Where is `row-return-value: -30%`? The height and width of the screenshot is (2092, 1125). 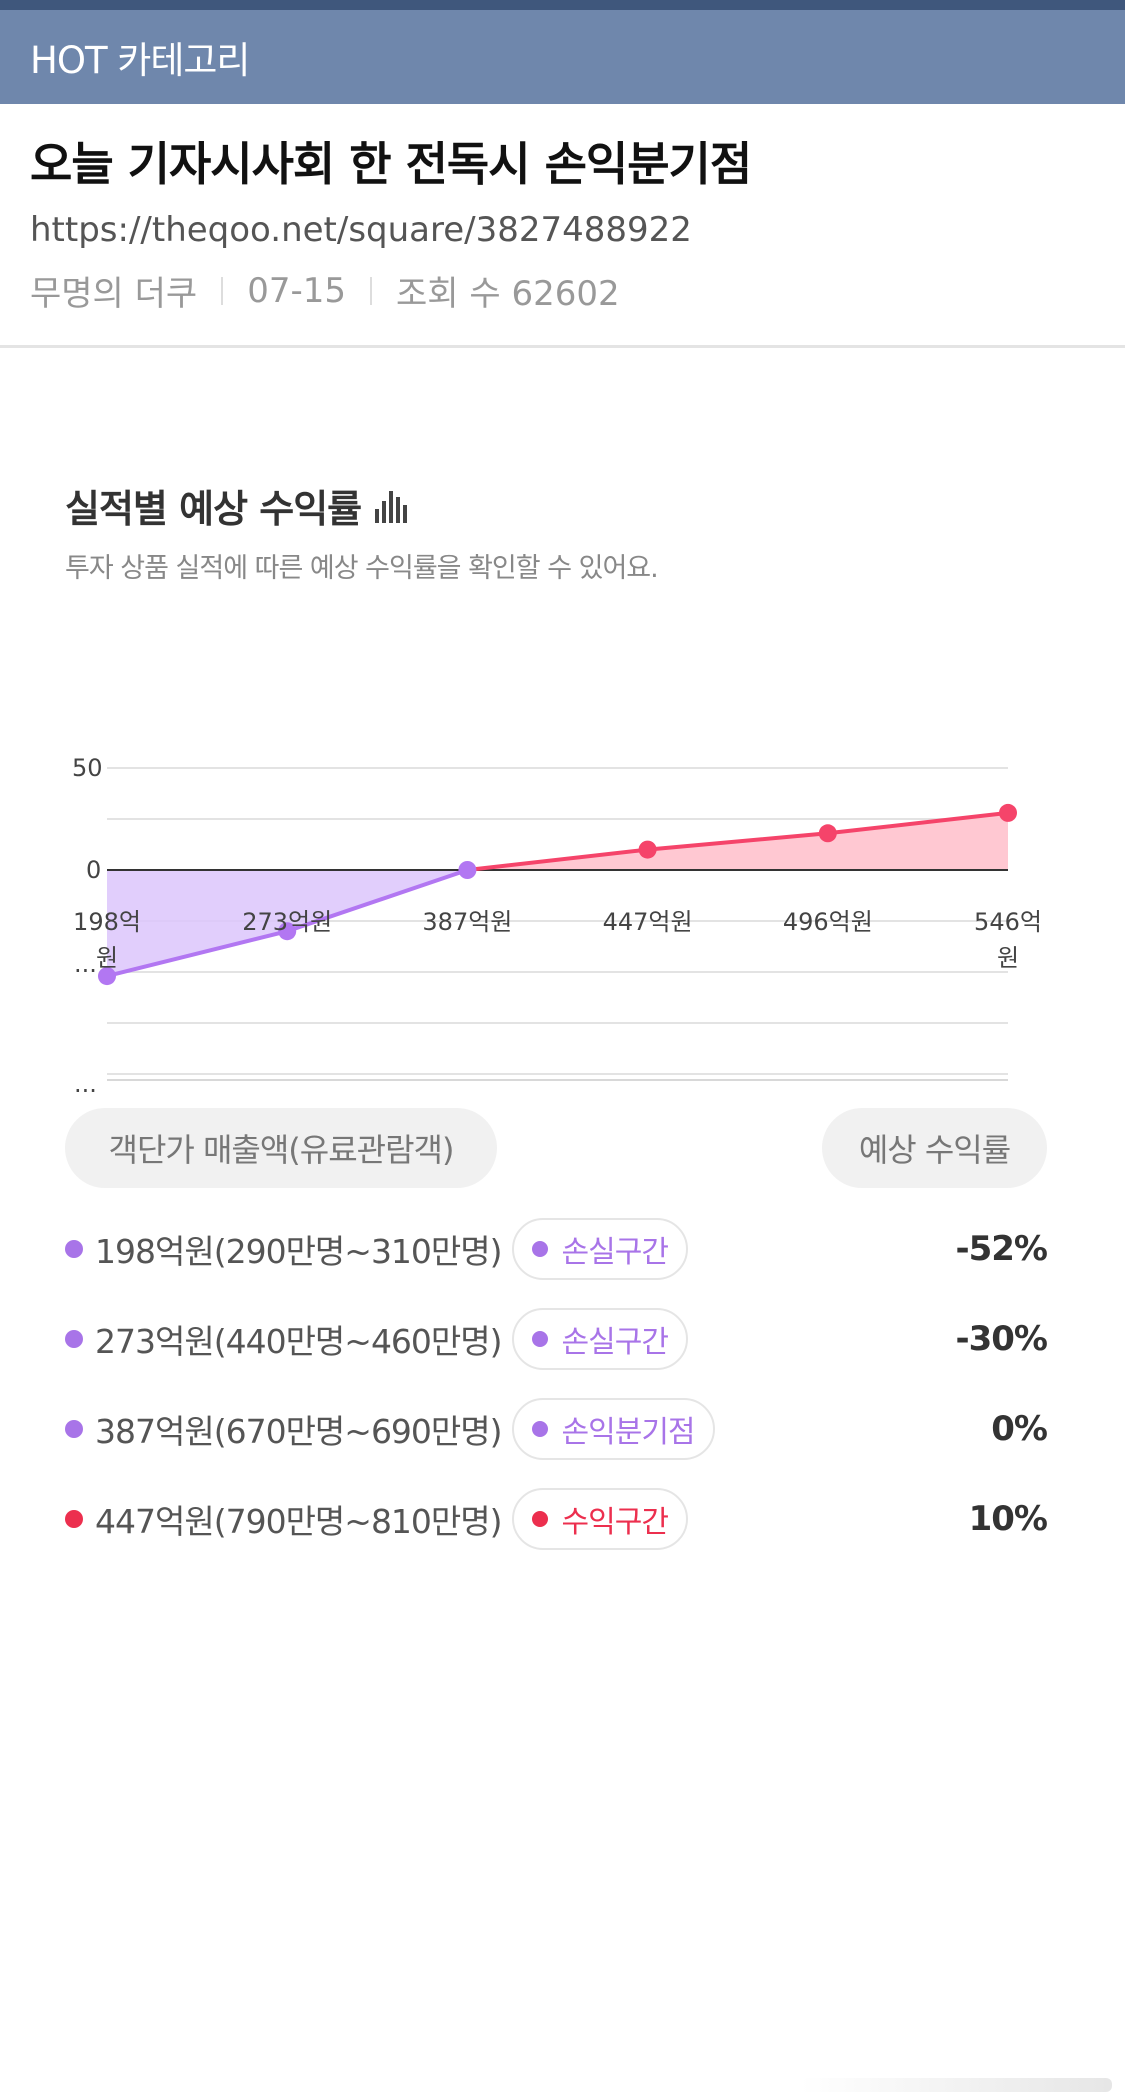 row-return-value: -30% is located at coordinates (1001, 1339).